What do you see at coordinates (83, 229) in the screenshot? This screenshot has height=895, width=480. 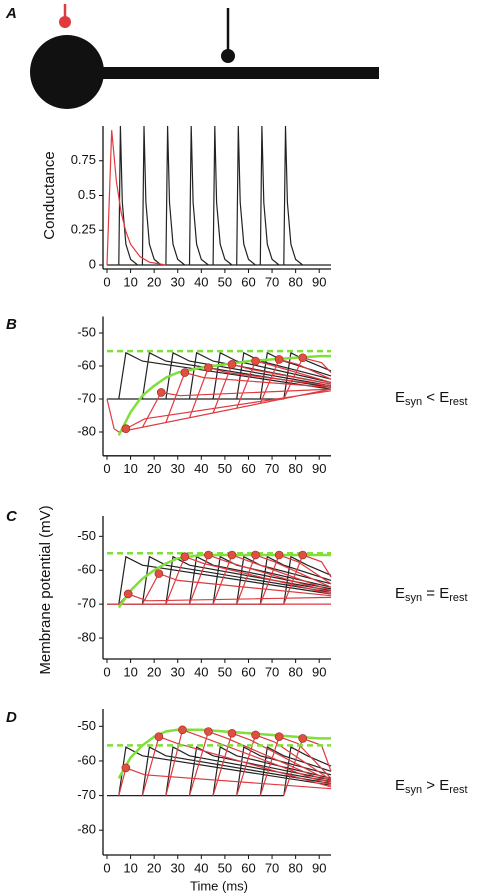 I see `y-tick-label: 0.25` at bounding box center [83, 229].